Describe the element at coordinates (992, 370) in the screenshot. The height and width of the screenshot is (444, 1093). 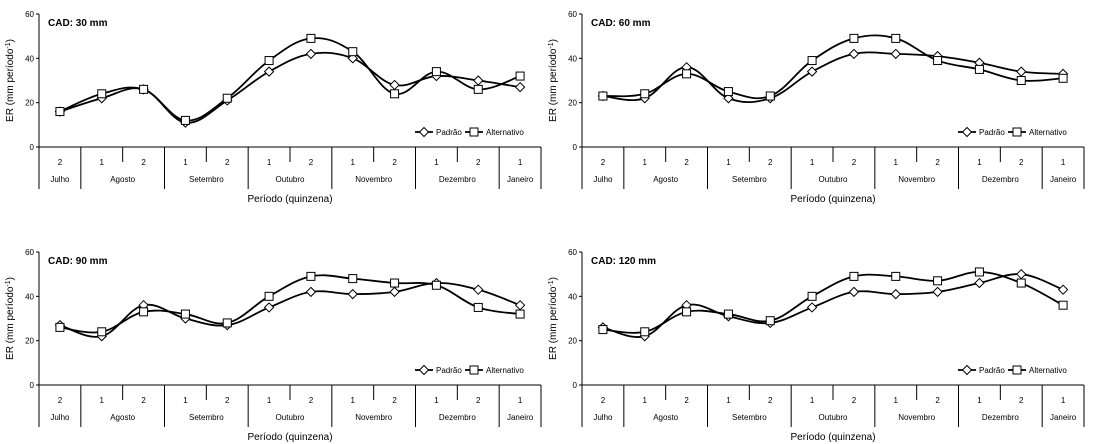
I see `legend-label: Padrão` at that location.